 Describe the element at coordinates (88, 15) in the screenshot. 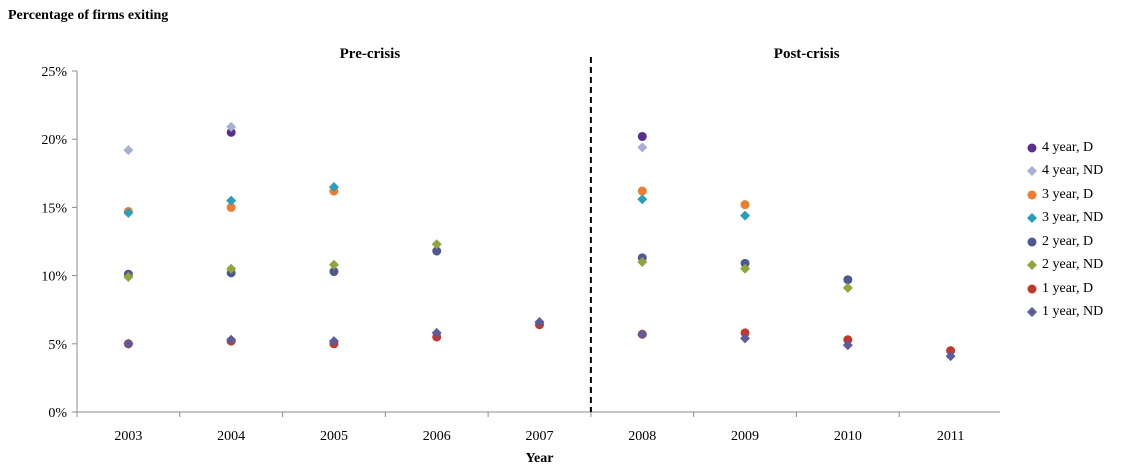

I see `y-axis-title: Percentage of firms exiting` at that location.